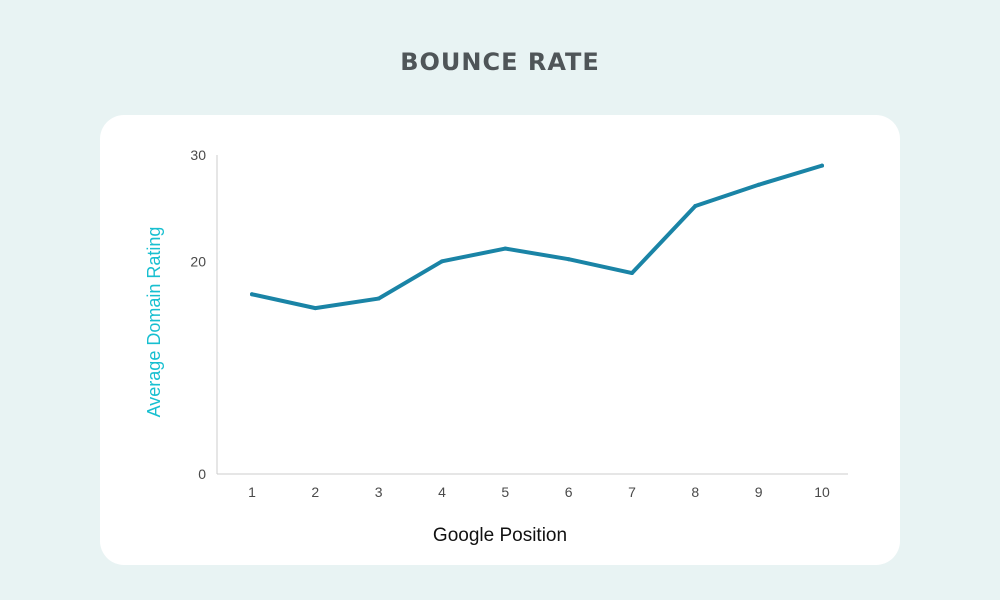 This screenshot has width=1000, height=600. I want to click on y-tick-label: 20, so click(198, 261).